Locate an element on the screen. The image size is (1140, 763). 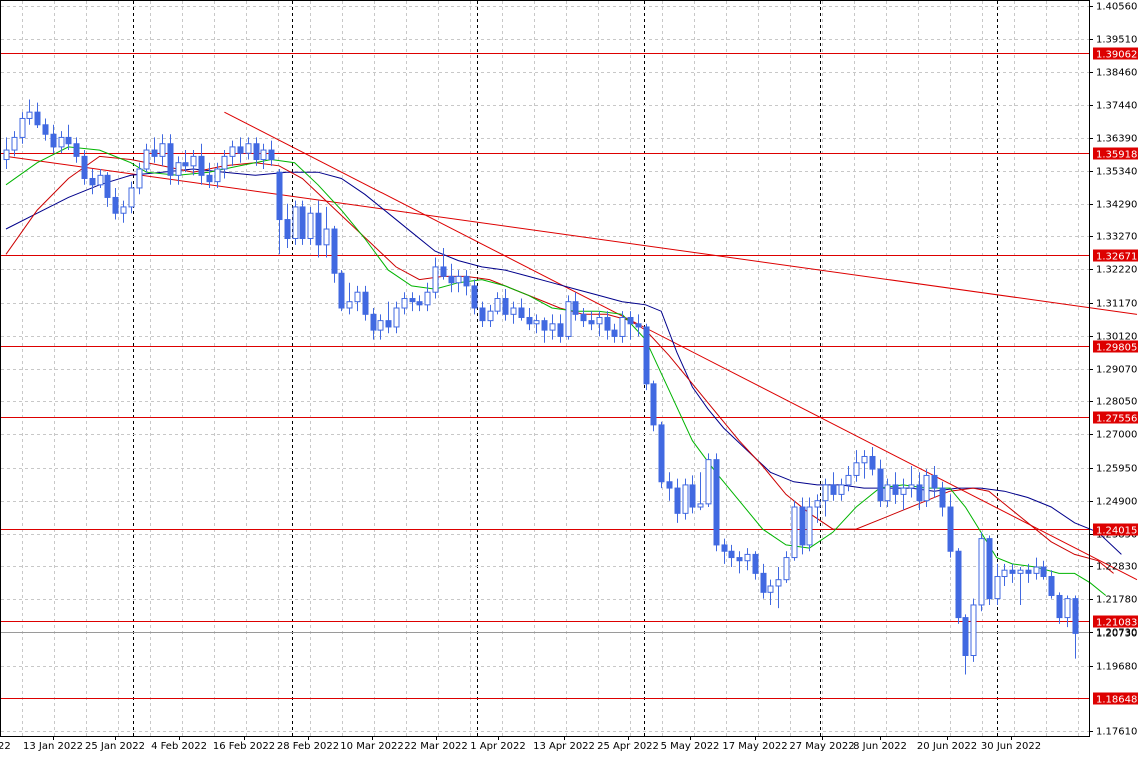
y-tick-label: 1.34290 is located at coordinates (1116, 205).